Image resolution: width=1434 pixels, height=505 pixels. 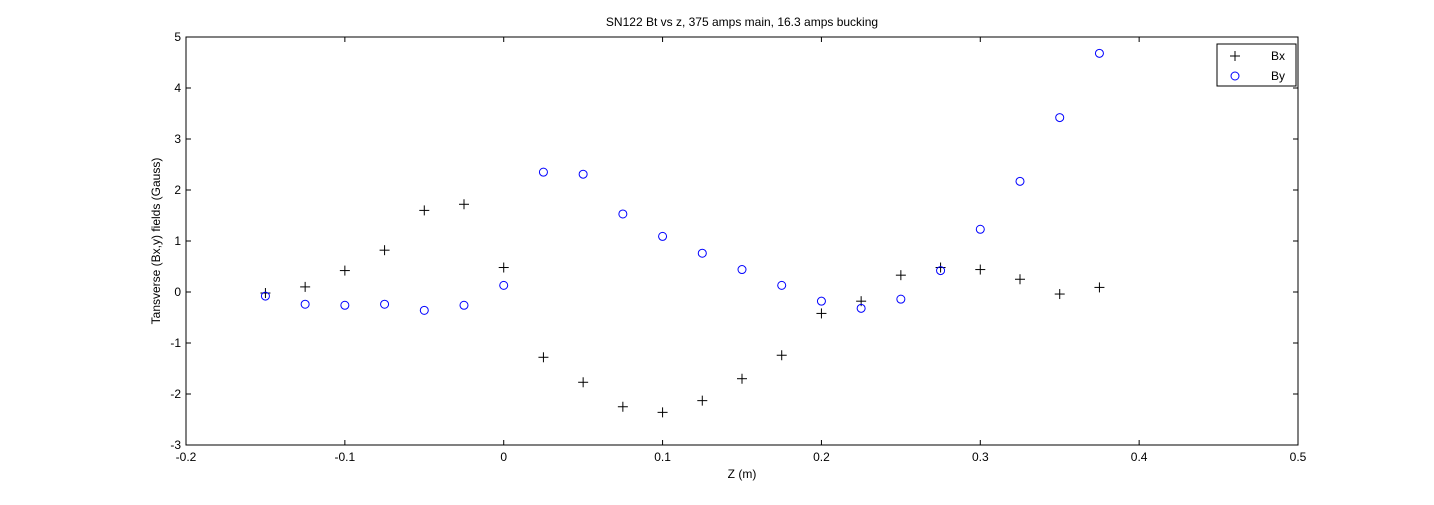 What do you see at coordinates (821, 457) in the screenshot?
I see `x-tick-label: 0.2` at bounding box center [821, 457].